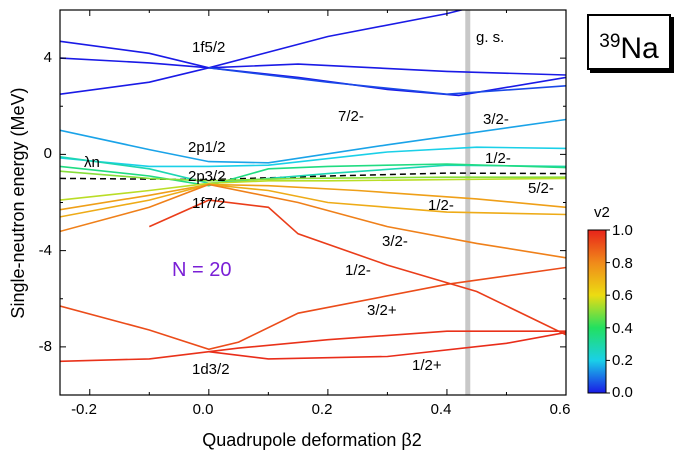  I want to click on n-number-label: N = 20, so click(201, 270).